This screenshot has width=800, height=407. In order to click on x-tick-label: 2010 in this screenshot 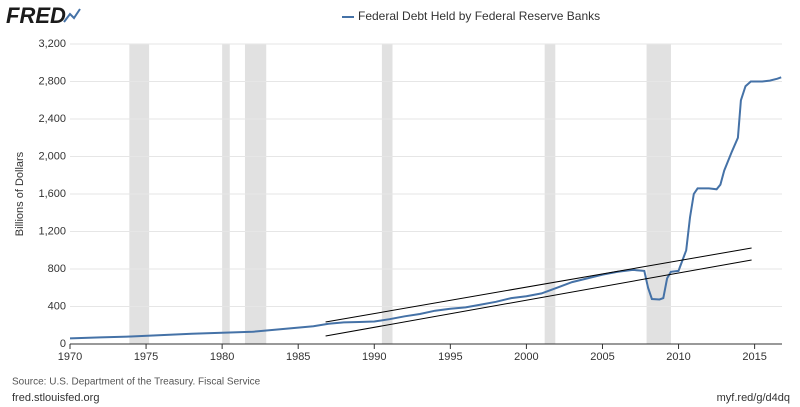, I will do `click(678, 357)`.